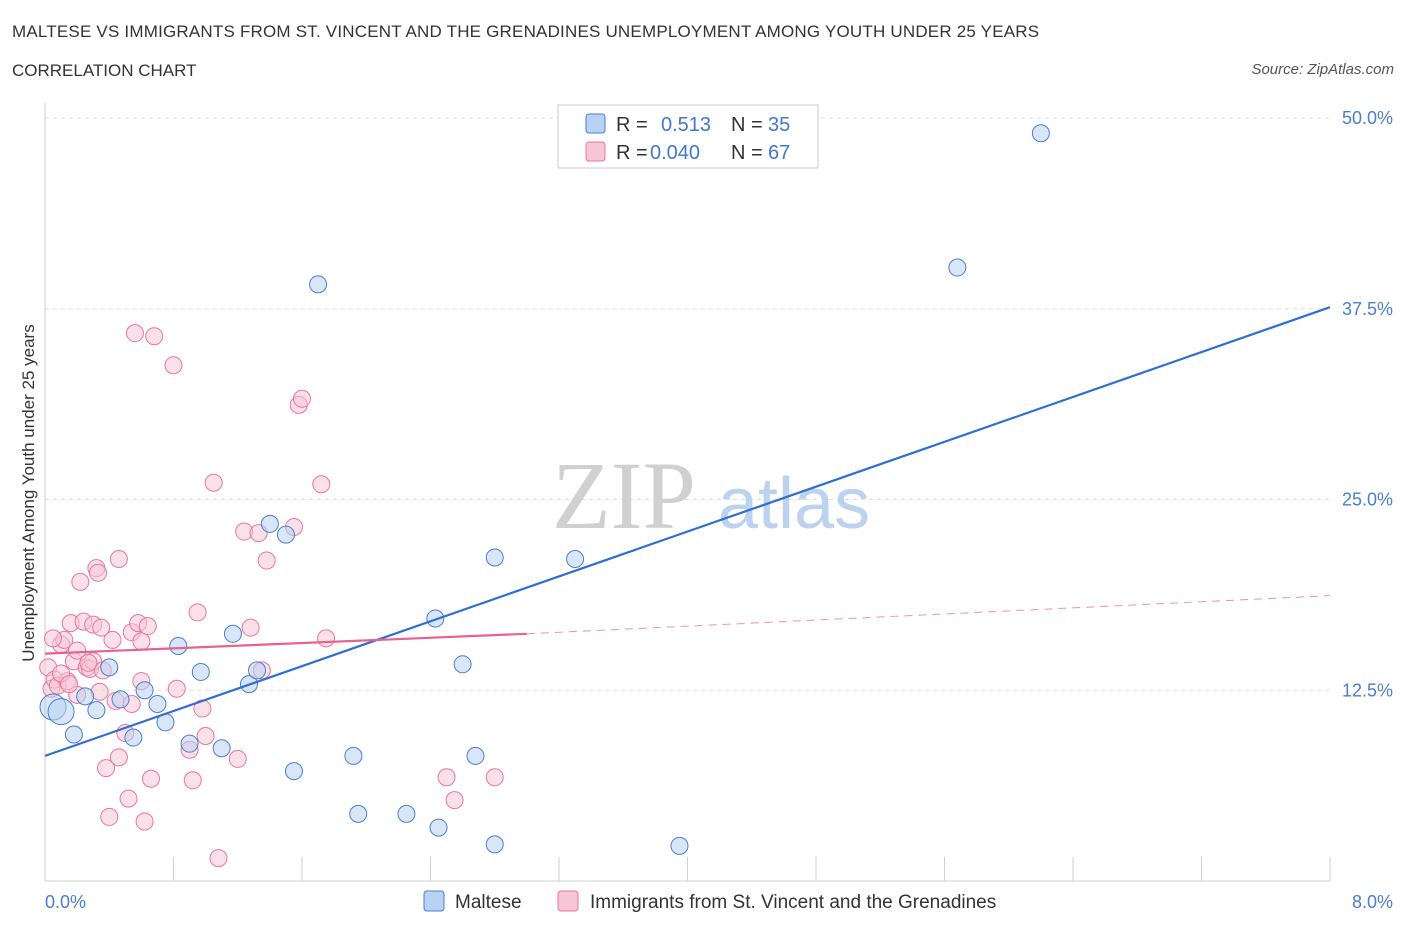 This screenshot has height=930, width=1406. I want to click on legend-r-value-immigrants: 0.040, so click(675, 153).